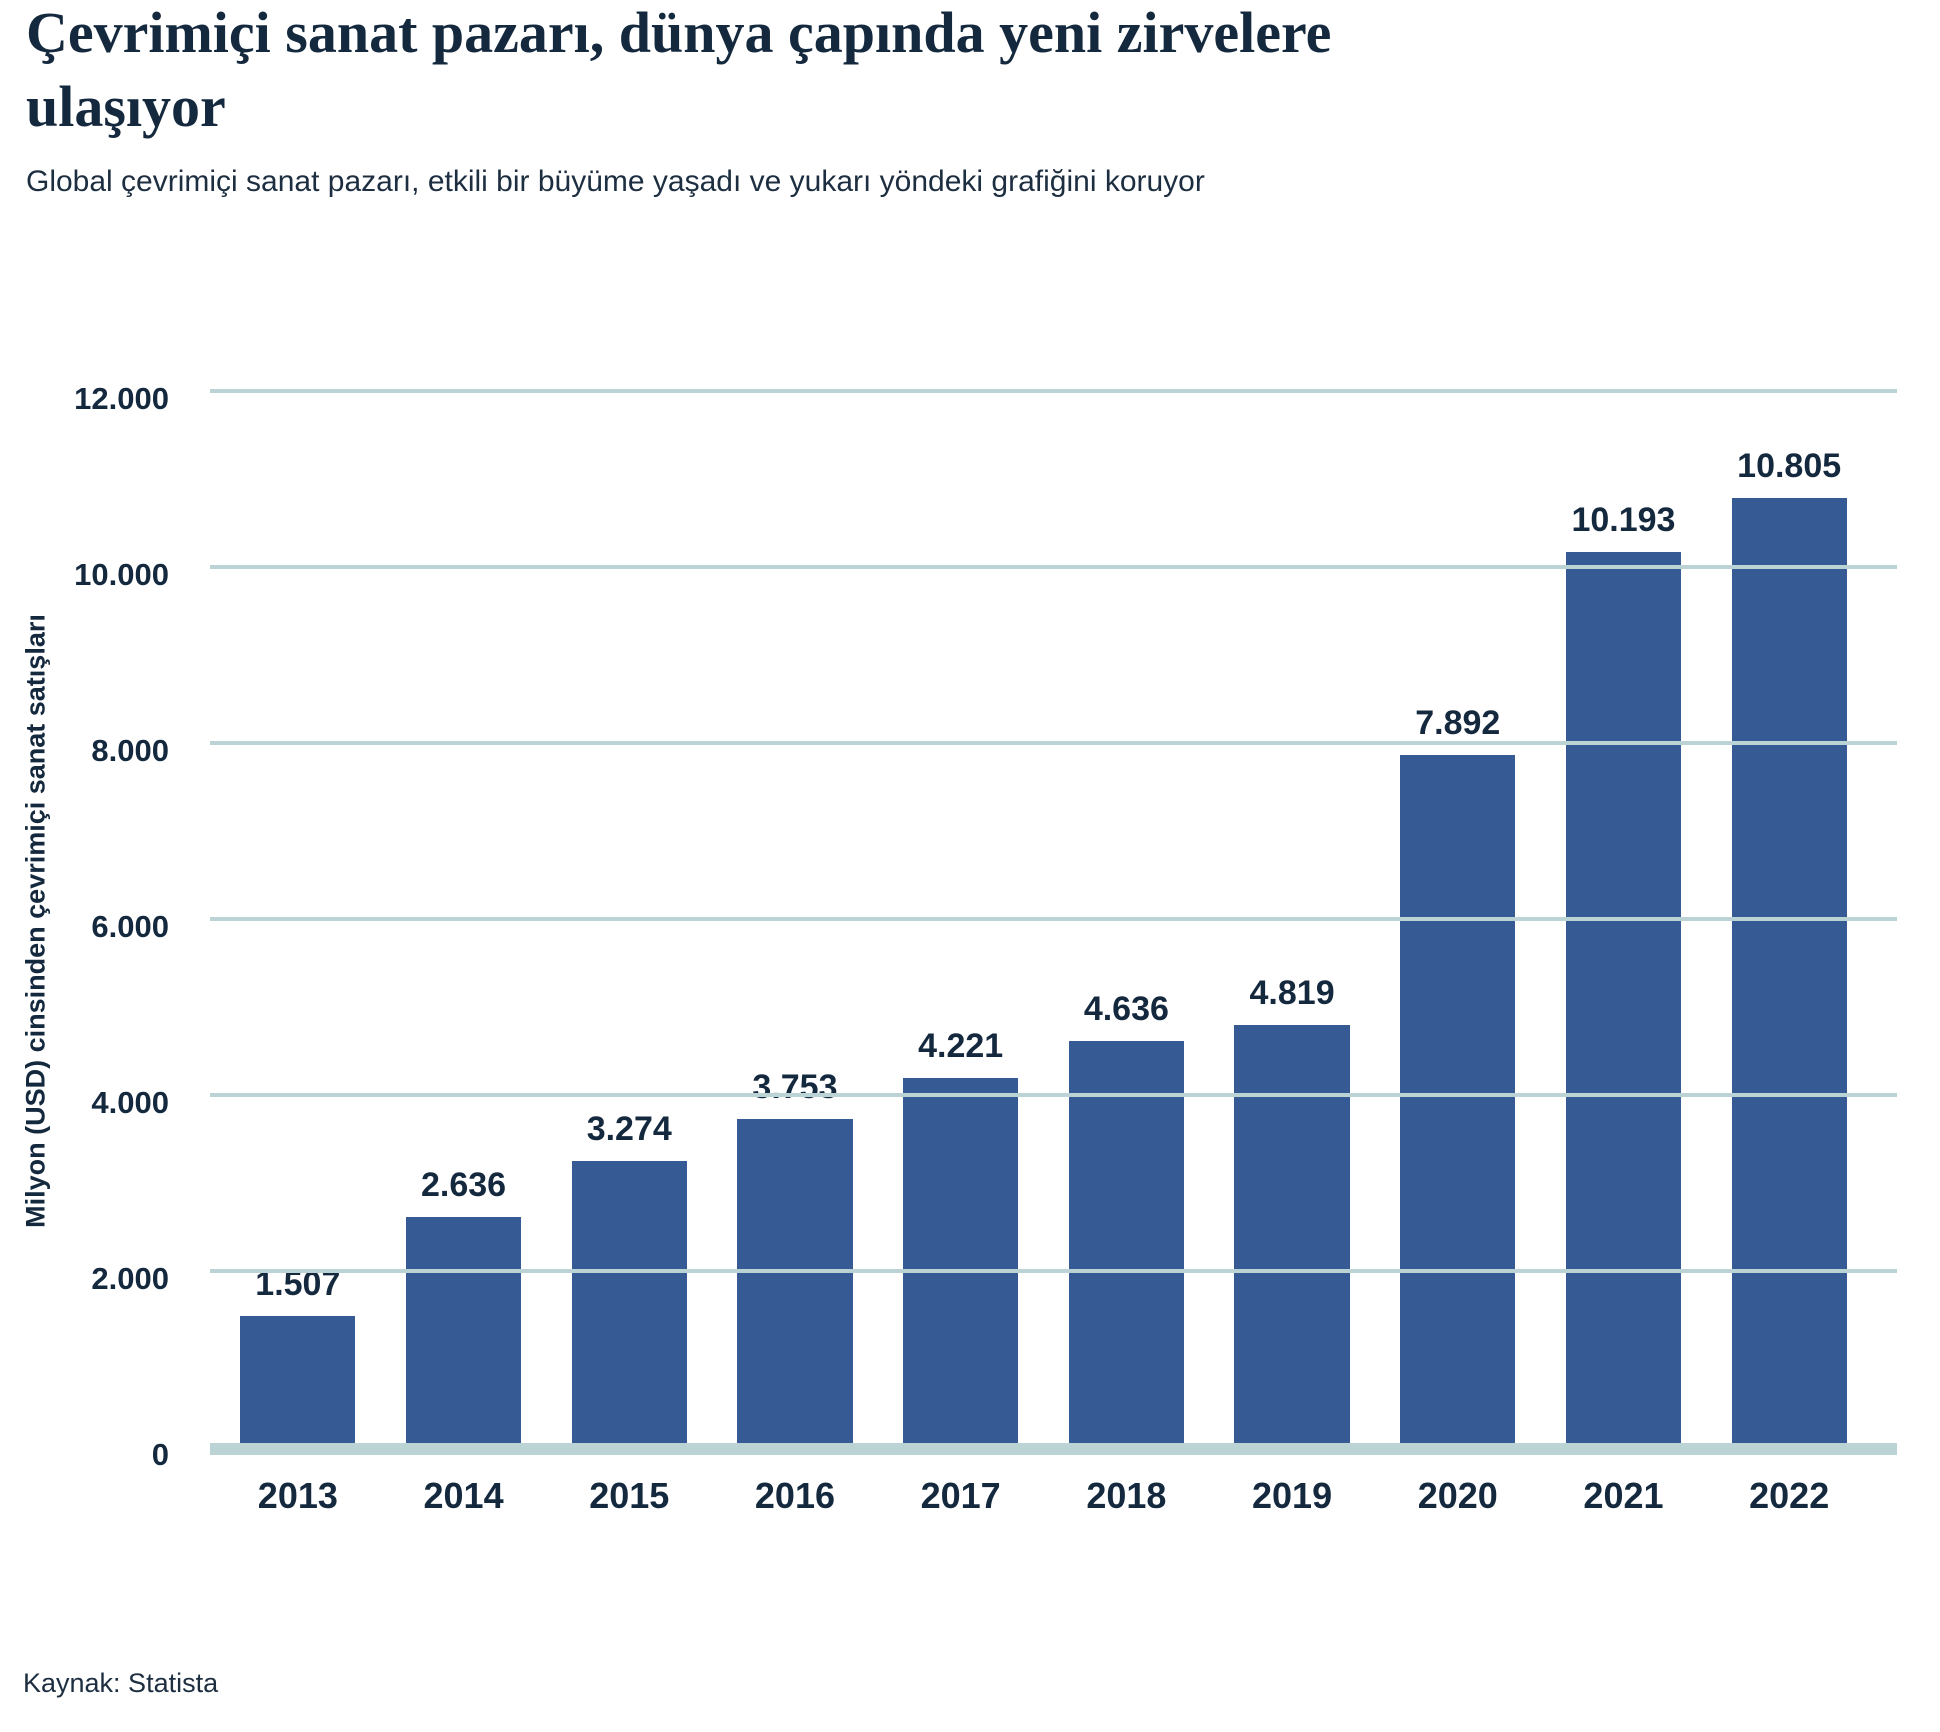  What do you see at coordinates (464, 1185) in the screenshot?
I see `bar-value-label-2014: 2.636` at bounding box center [464, 1185].